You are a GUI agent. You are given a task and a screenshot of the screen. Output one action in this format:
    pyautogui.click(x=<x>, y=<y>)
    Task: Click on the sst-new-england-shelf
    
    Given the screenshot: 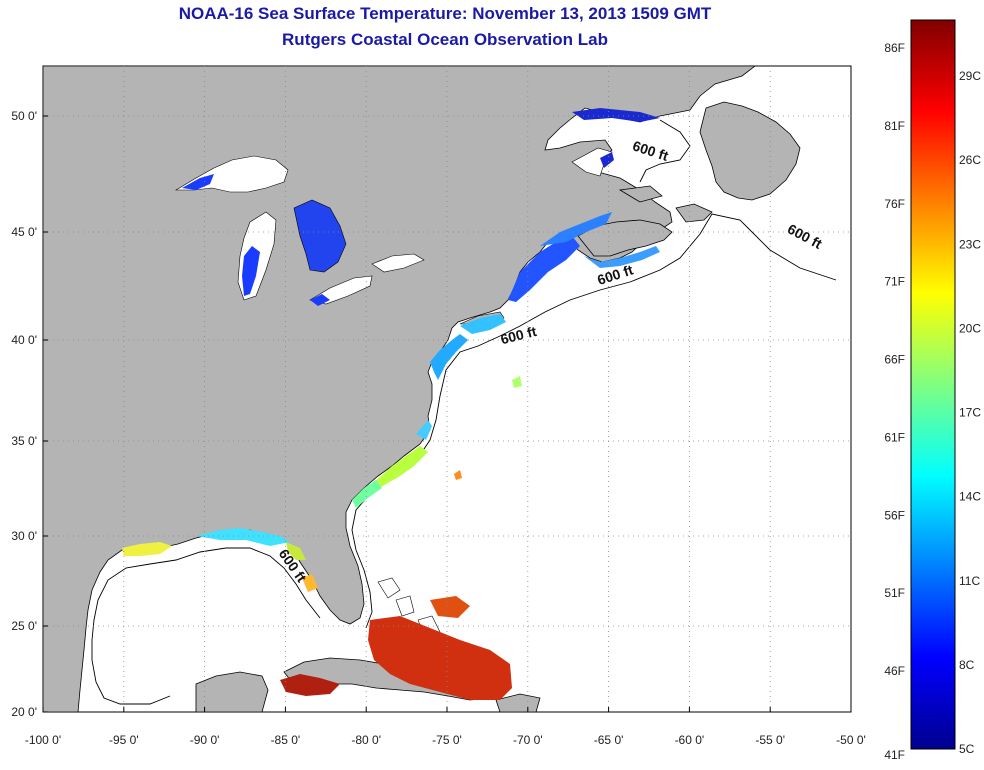 What is the action you would take?
    pyautogui.click(x=483, y=324)
    